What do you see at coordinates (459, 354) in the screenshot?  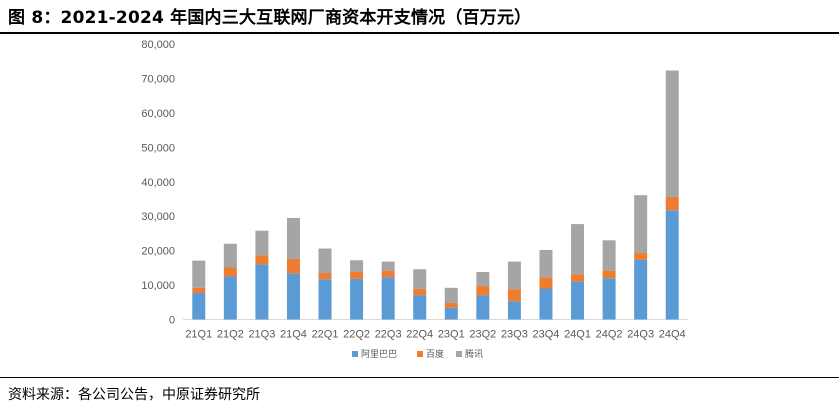 I see `legend-swatch-tencent` at bounding box center [459, 354].